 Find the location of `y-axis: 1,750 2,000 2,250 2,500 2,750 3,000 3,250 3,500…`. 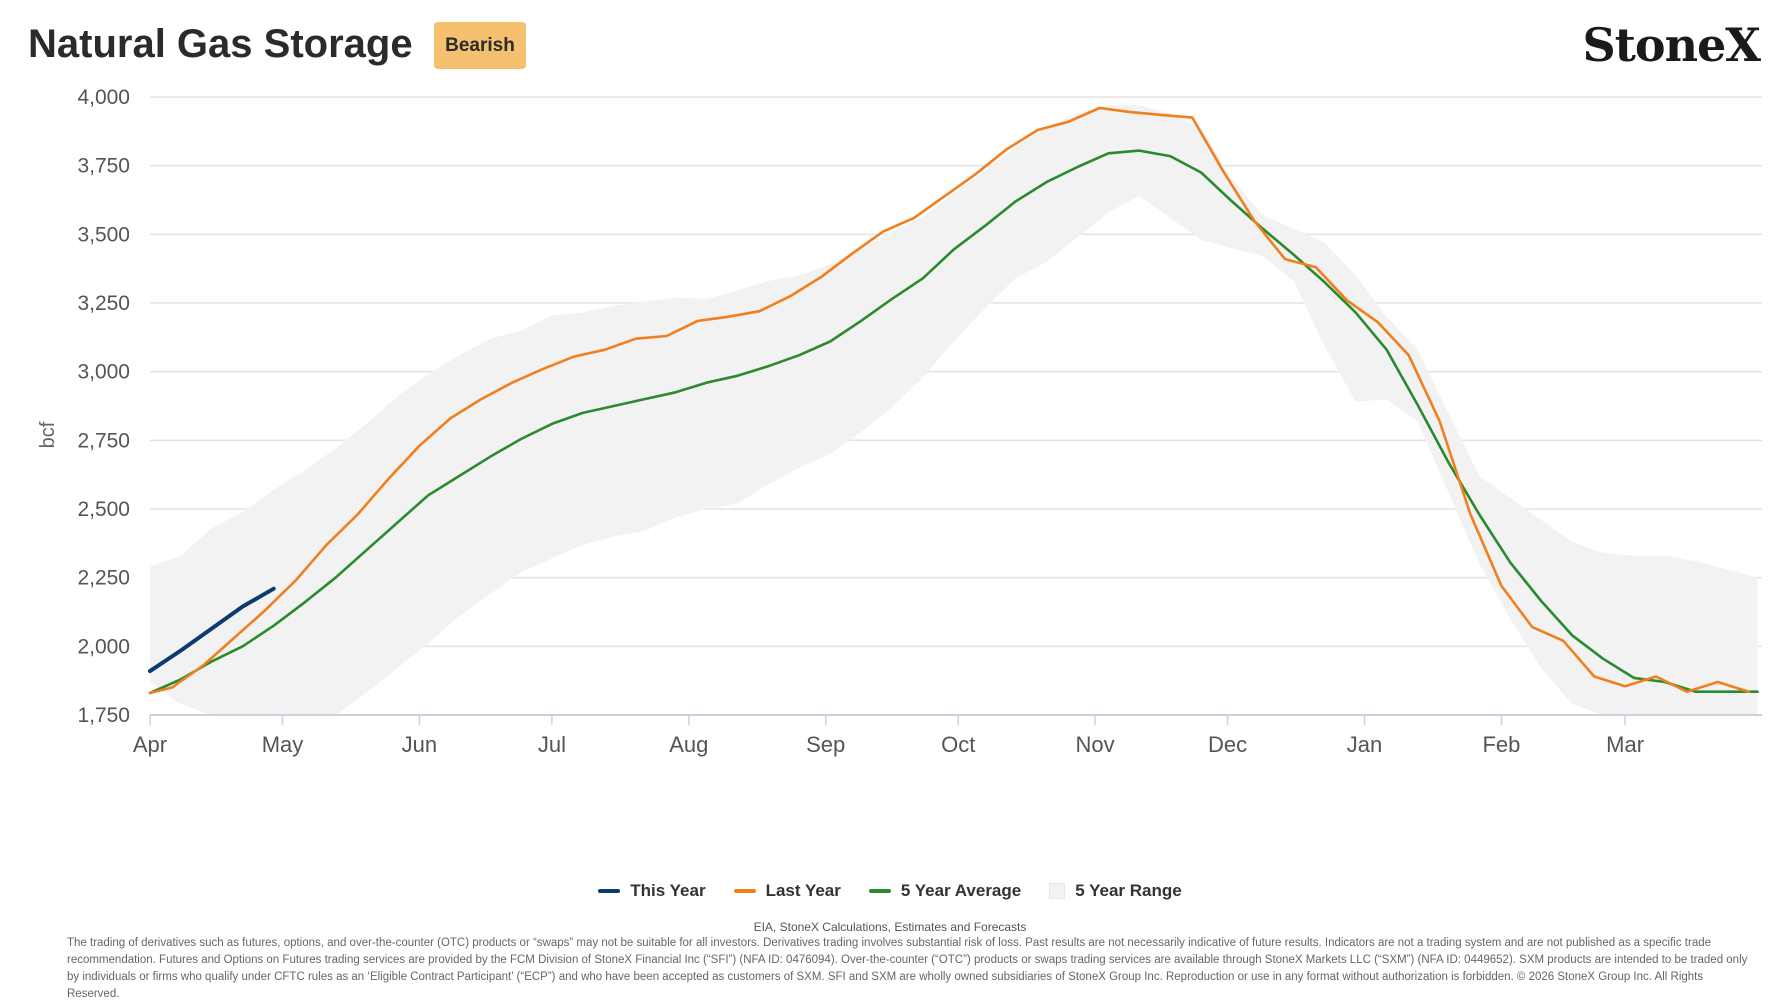

y-axis: 1,750 2,000 2,250 2,500 2,750 3,000 3,250 3,500… is located at coordinates (103, 406).